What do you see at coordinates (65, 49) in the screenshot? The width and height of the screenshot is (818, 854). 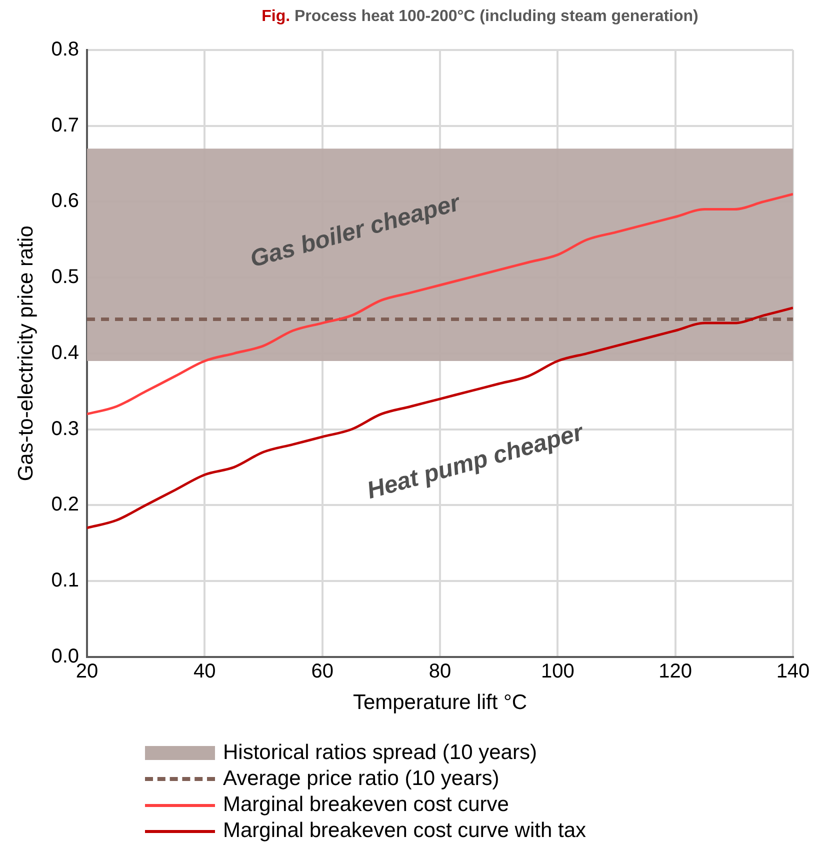 I see `y-tick-label: 0.8` at bounding box center [65, 49].